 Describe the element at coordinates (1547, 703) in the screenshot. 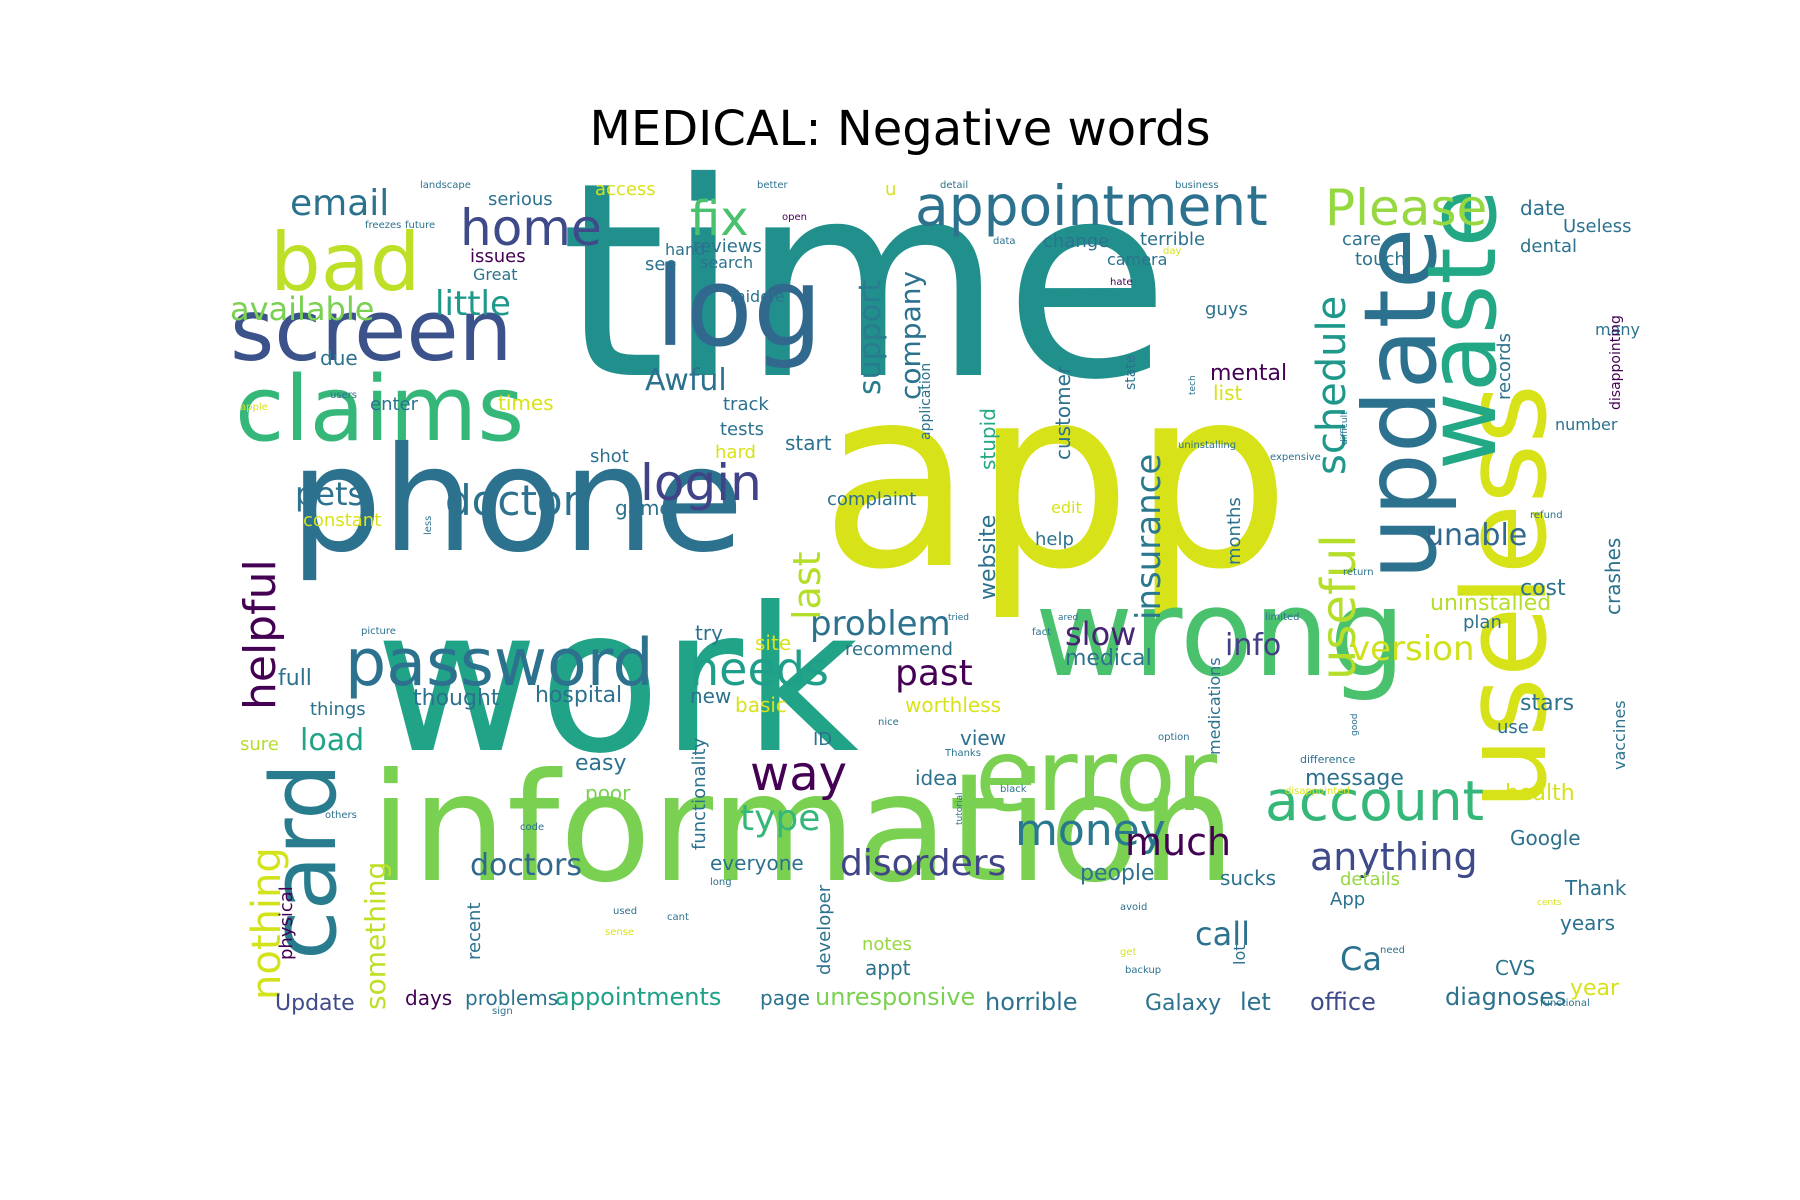

I see `word-stars: stars` at that location.